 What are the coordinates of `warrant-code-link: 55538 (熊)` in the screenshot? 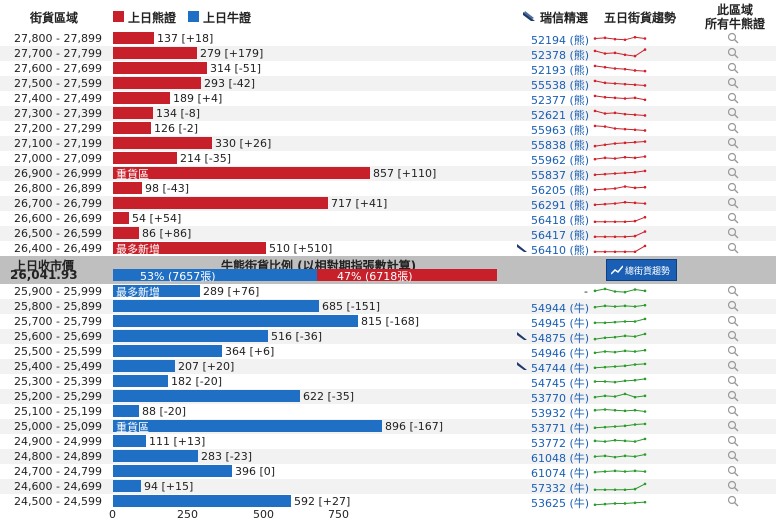 It's located at (560, 85).